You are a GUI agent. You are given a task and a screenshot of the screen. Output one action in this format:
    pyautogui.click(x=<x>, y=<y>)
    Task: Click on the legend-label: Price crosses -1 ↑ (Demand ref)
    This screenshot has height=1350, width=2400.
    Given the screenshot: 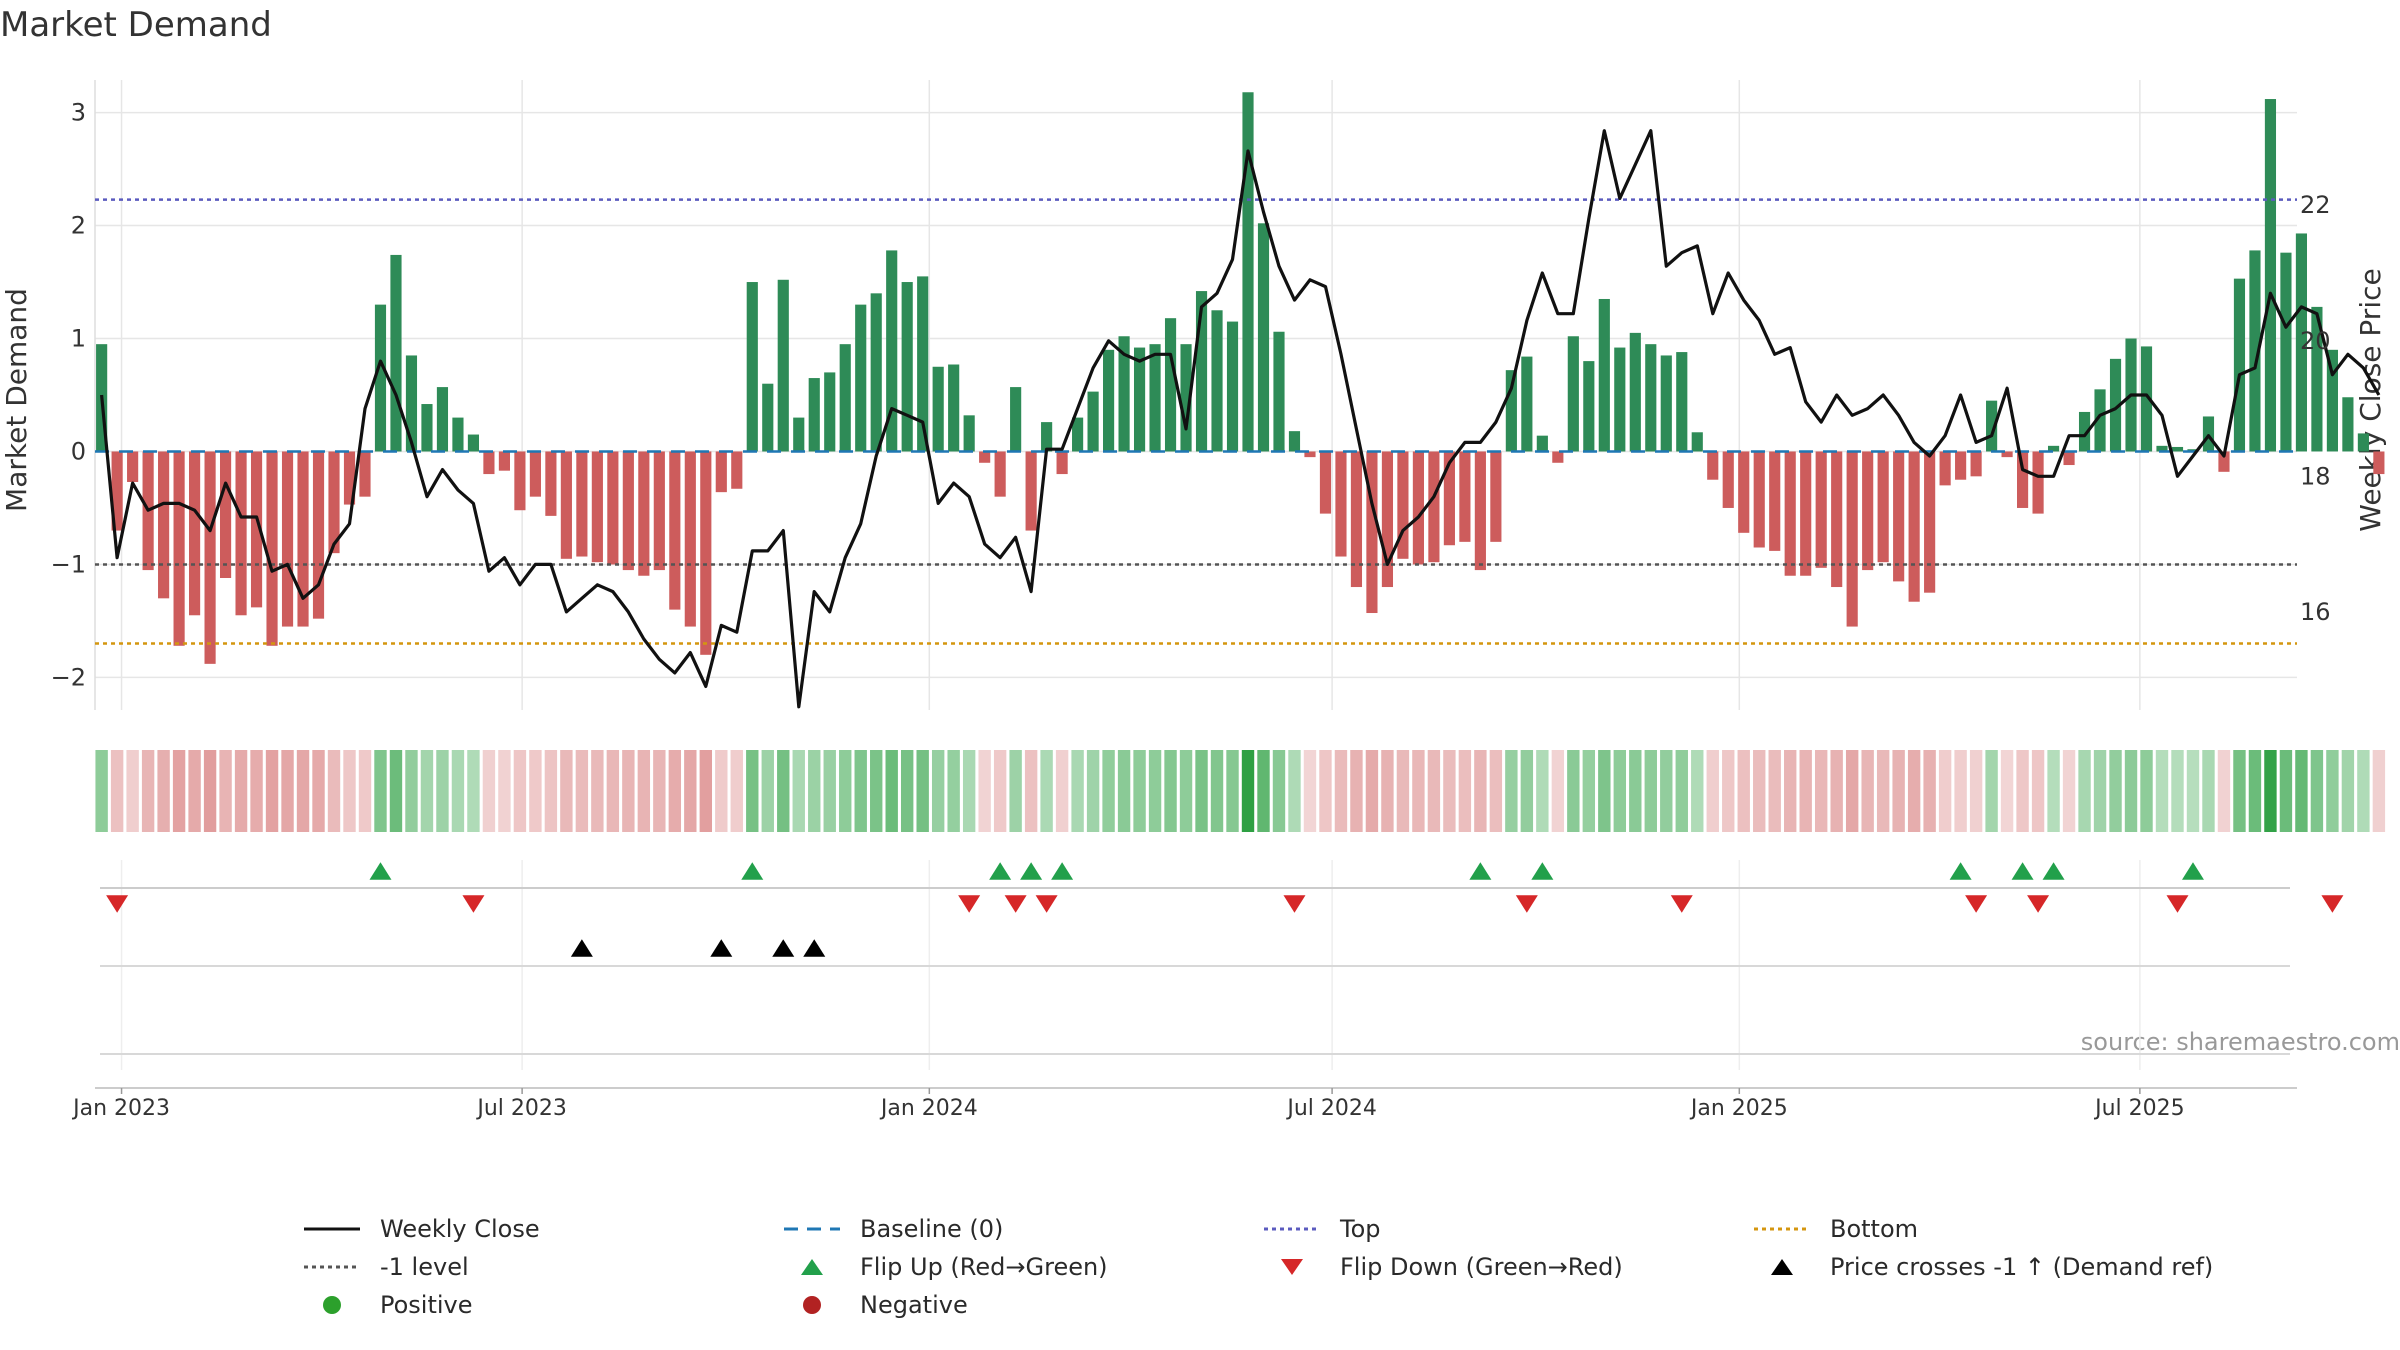 What is the action you would take?
    pyautogui.click(x=2022, y=1267)
    